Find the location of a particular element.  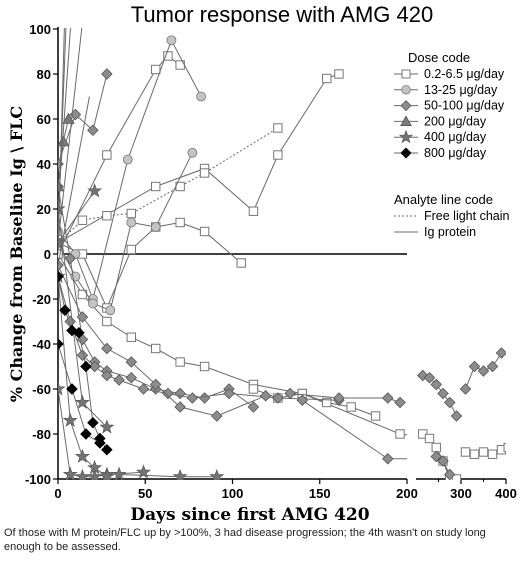

y-axis-label: % Change from Baseline Ig \ FLC is located at coordinates (16, 254).